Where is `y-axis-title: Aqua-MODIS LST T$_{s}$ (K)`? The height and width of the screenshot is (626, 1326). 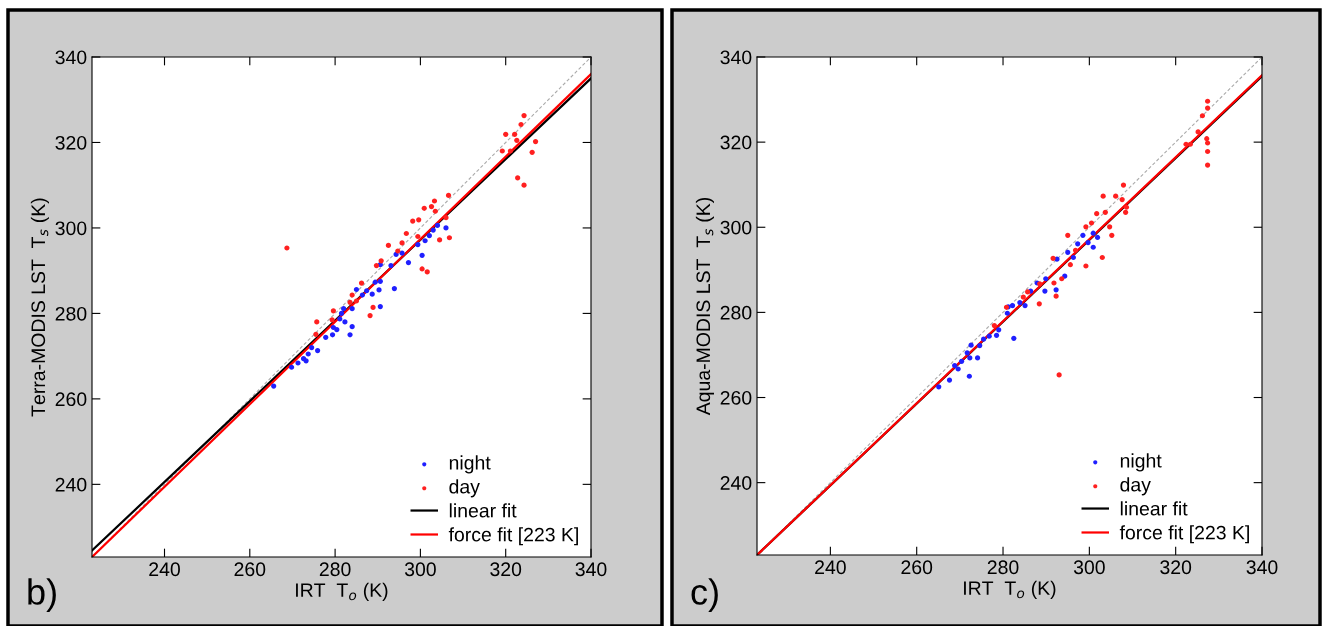
y-axis-title: Aqua-MODIS LST T$_{s}$ (K) is located at coordinates (704, 306).